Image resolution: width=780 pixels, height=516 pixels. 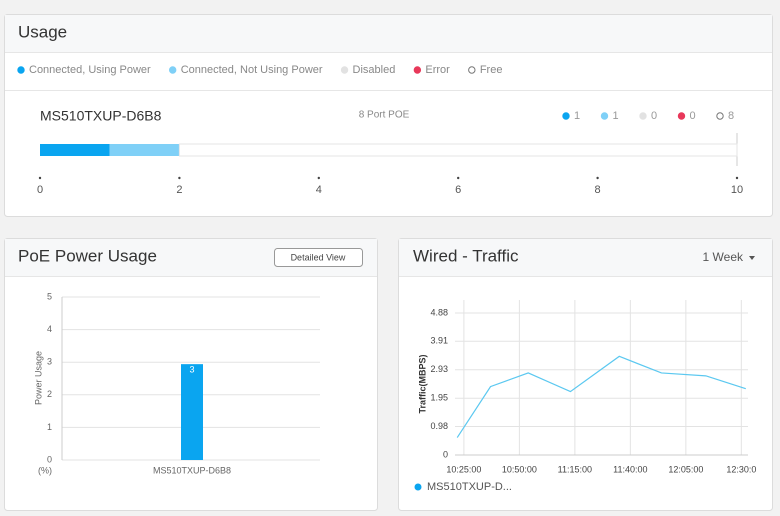 What do you see at coordinates (42, 31) in the screenshot?
I see `panel-title: Usage` at bounding box center [42, 31].